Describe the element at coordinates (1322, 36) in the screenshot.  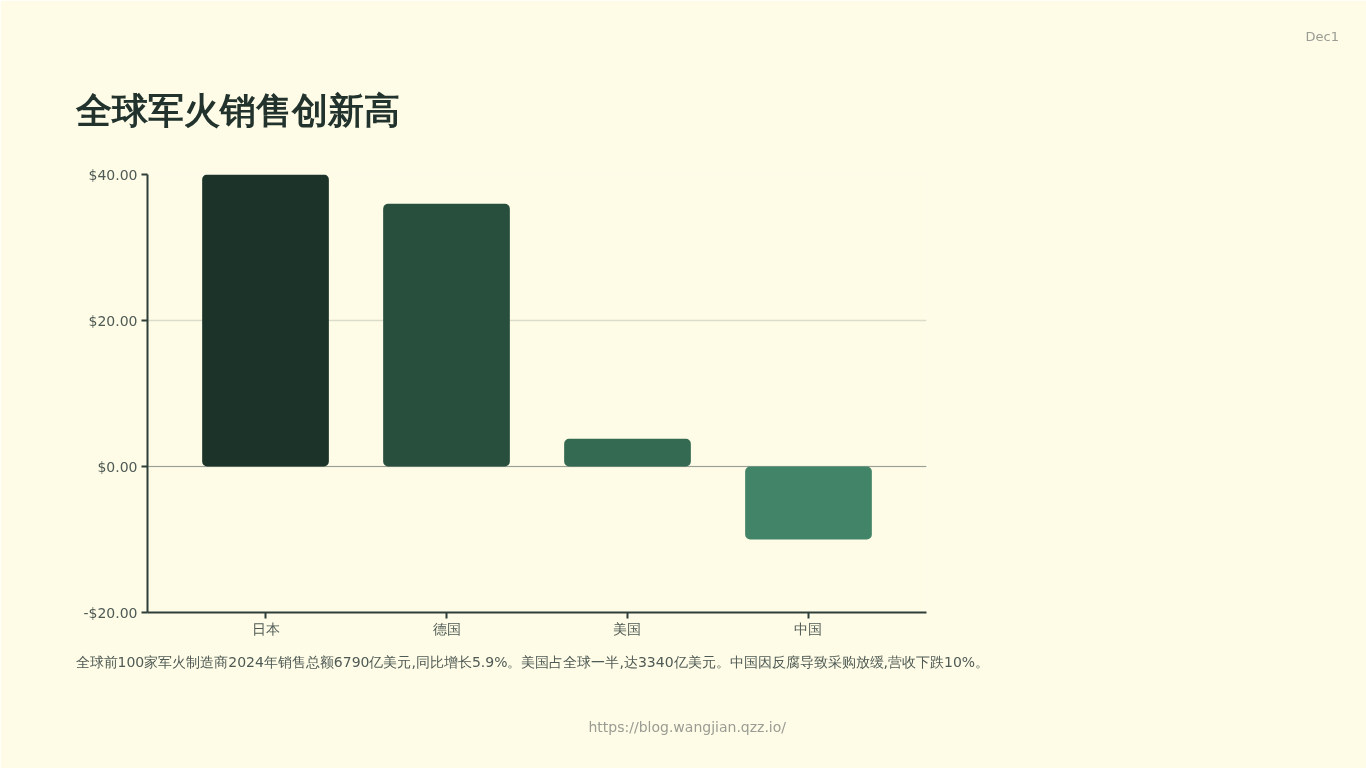
I see `text: Dec1` at that location.